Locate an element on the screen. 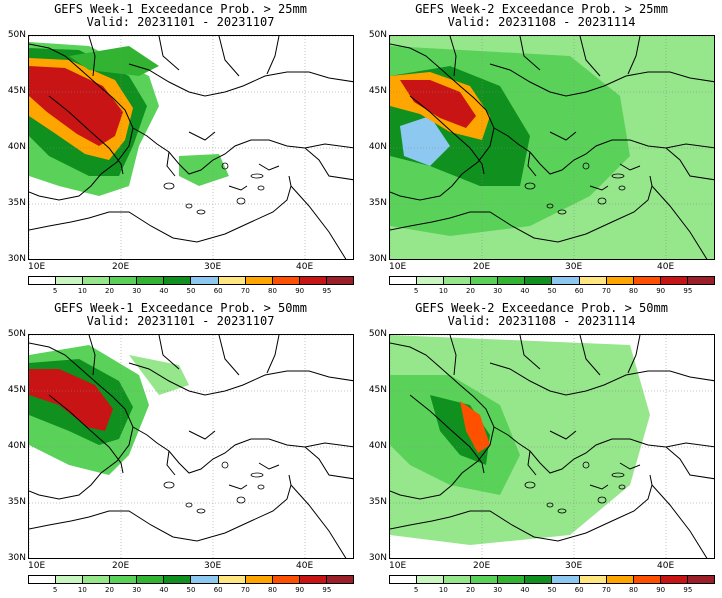 The width and height of the screenshot is (722, 598). latitude-label: 45N is located at coordinates (16, 91).